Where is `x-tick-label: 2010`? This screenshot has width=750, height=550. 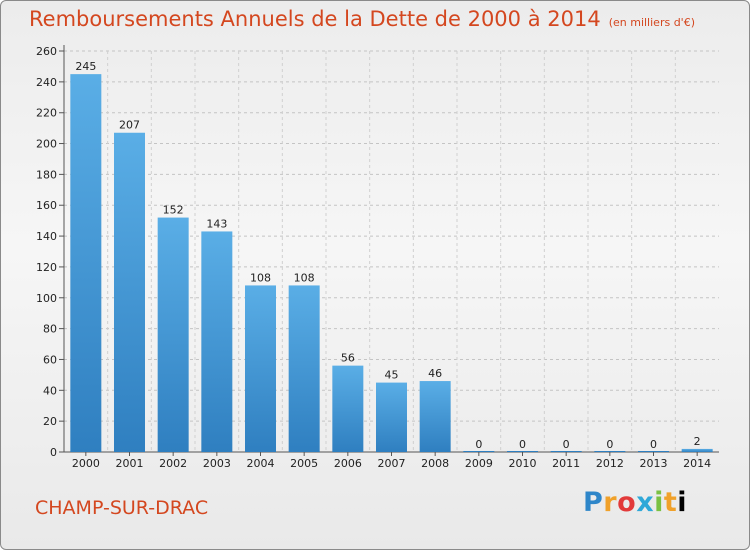
x-tick-label: 2010 is located at coordinates (523, 463).